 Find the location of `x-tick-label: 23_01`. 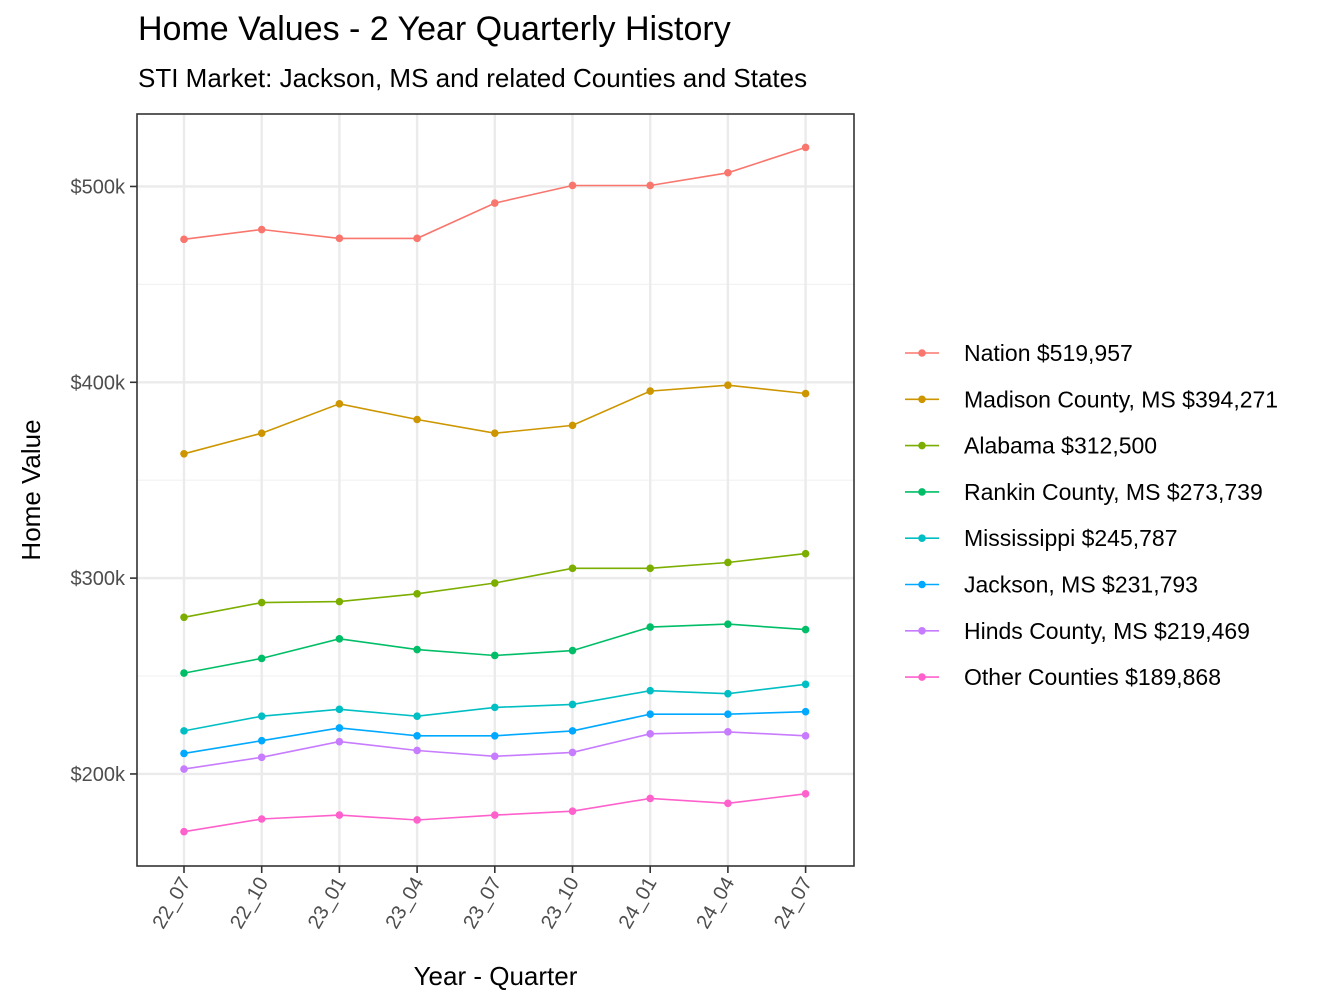

x-tick-label: 23_01 is located at coordinates (327, 903).